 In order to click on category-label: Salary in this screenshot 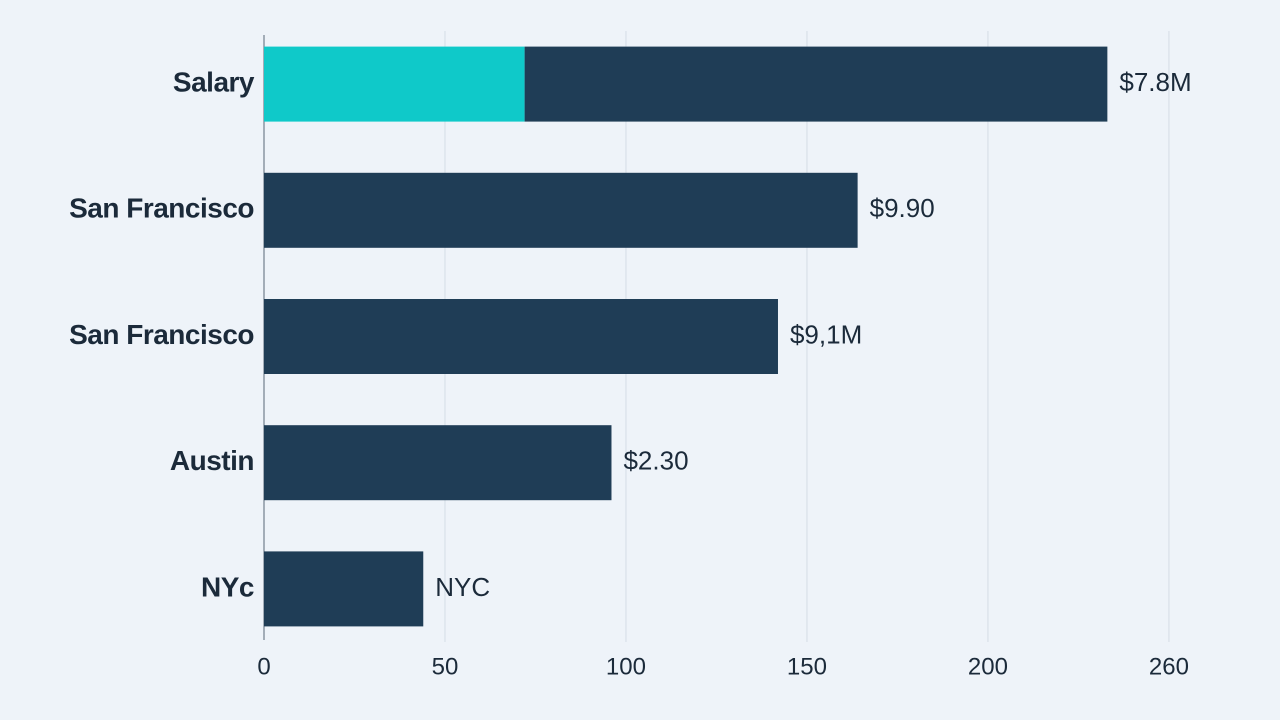, I will do `click(214, 81)`.